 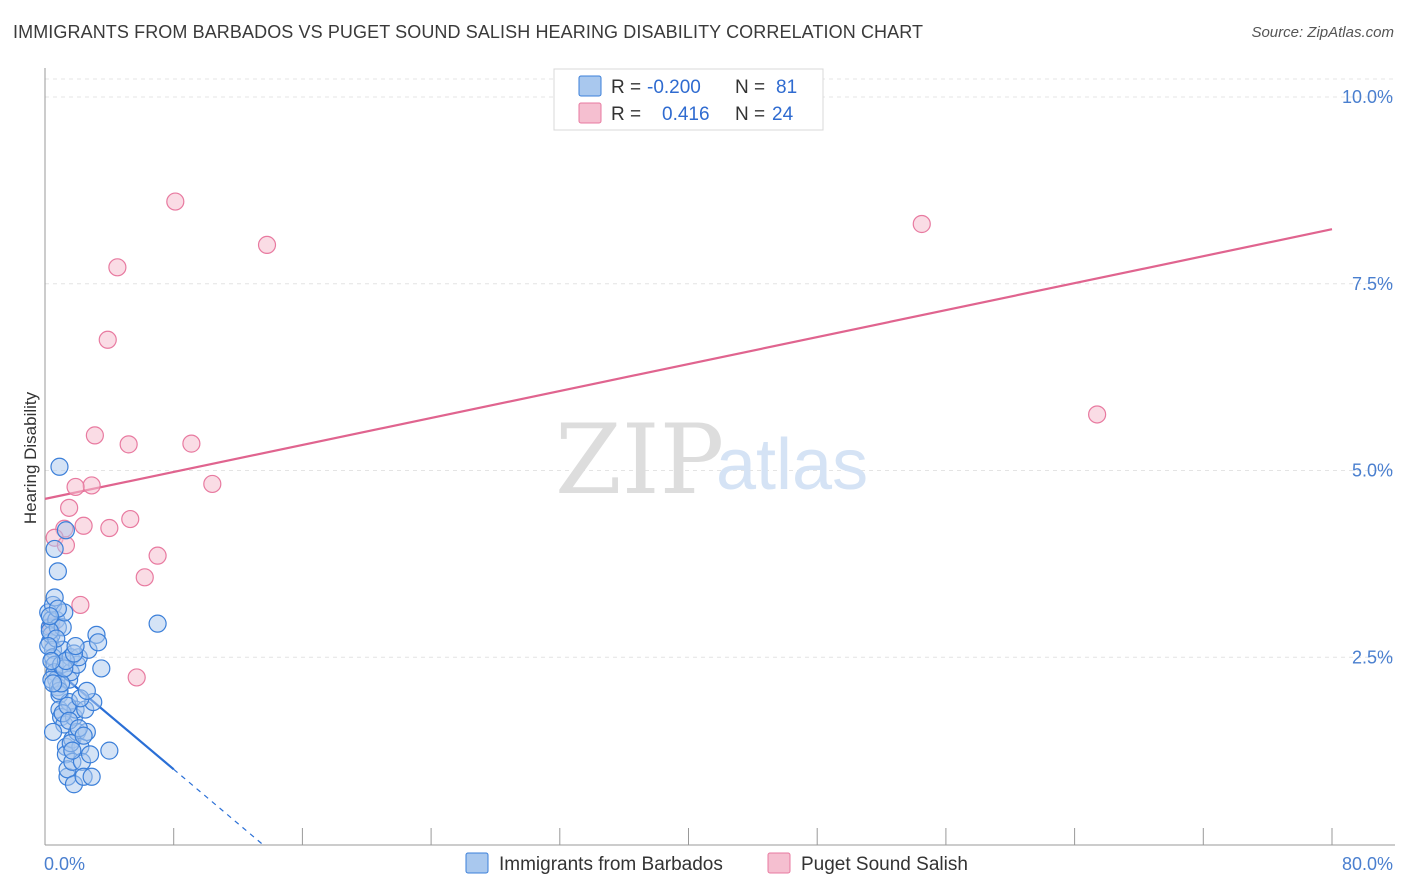 I want to click on correlation-legend: R = -0.200 N = 81 R = 0.416 N = 24, so click(x=688, y=99).